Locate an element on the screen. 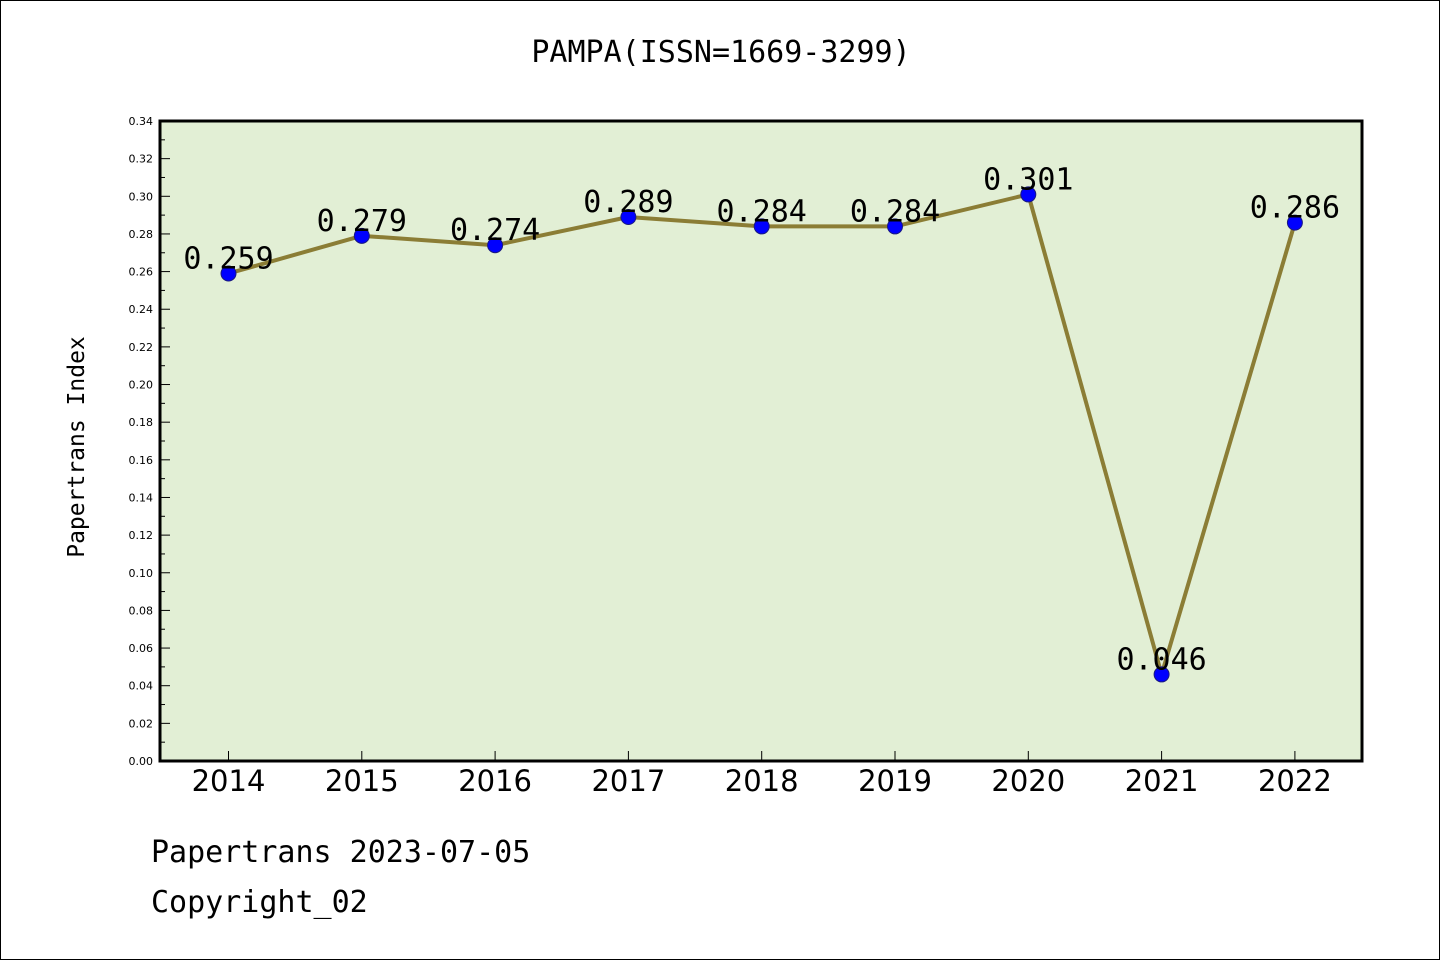 The width and height of the screenshot is (1440, 961). y-tick-label: 0.24 is located at coordinates (141, 309).